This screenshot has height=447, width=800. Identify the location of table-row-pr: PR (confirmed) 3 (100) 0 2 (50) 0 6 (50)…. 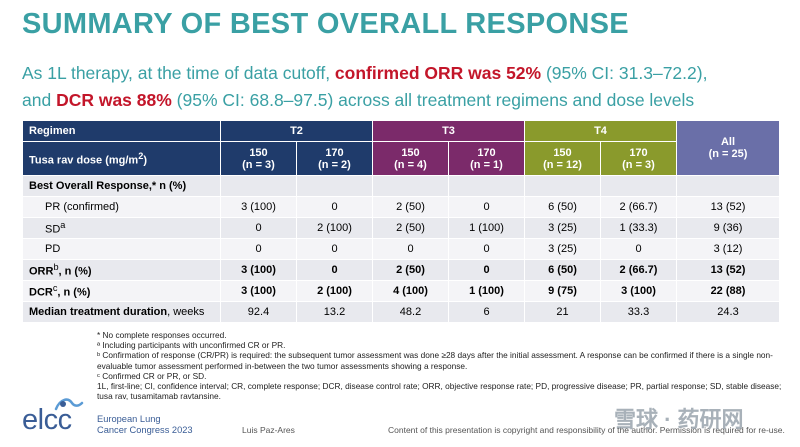
(401, 207).